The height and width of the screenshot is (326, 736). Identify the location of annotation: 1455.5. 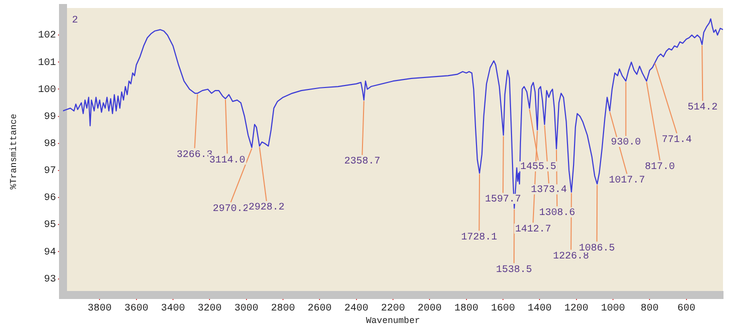
(538, 168).